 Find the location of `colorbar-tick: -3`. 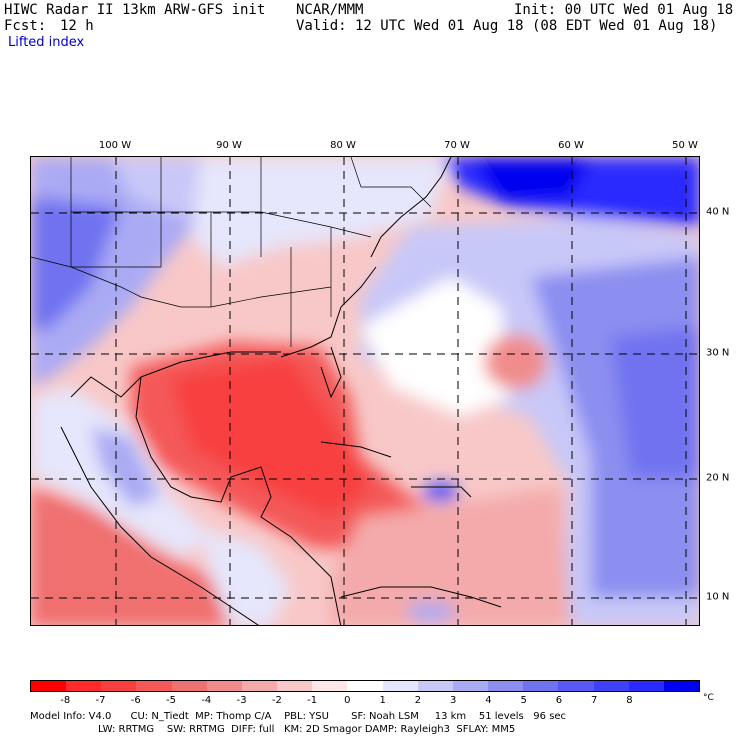

colorbar-tick: -3 is located at coordinates (241, 700).